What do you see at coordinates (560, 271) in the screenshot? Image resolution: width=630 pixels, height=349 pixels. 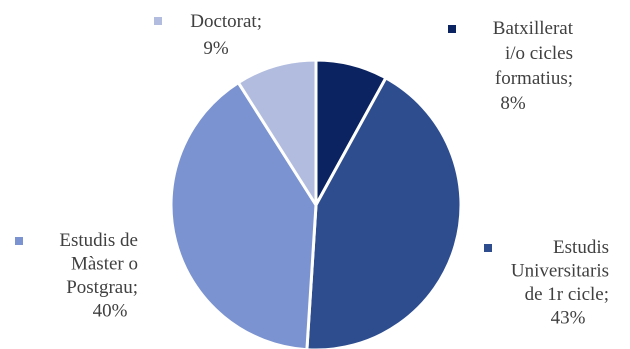 I see `data-label-2-line-2: Universitaris` at bounding box center [560, 271].